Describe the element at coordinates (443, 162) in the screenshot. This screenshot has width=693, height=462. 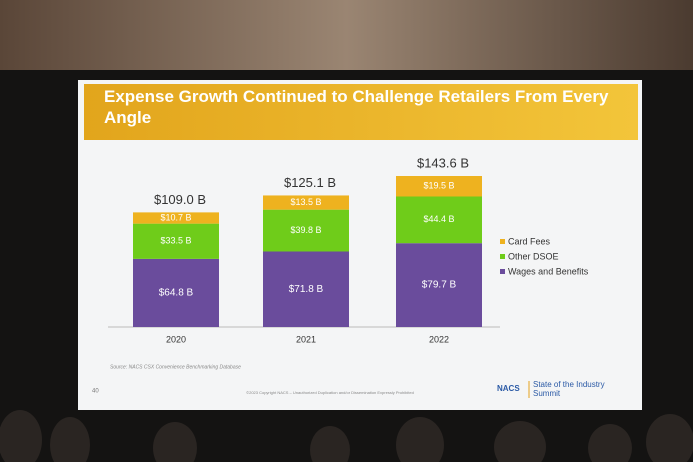
I see `total-label: $143.6 B` at that location.